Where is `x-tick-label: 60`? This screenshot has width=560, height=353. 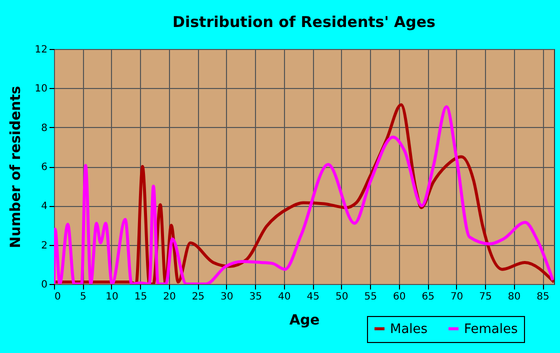
x-tick-label: 60 is located at coordinates (399, 297).